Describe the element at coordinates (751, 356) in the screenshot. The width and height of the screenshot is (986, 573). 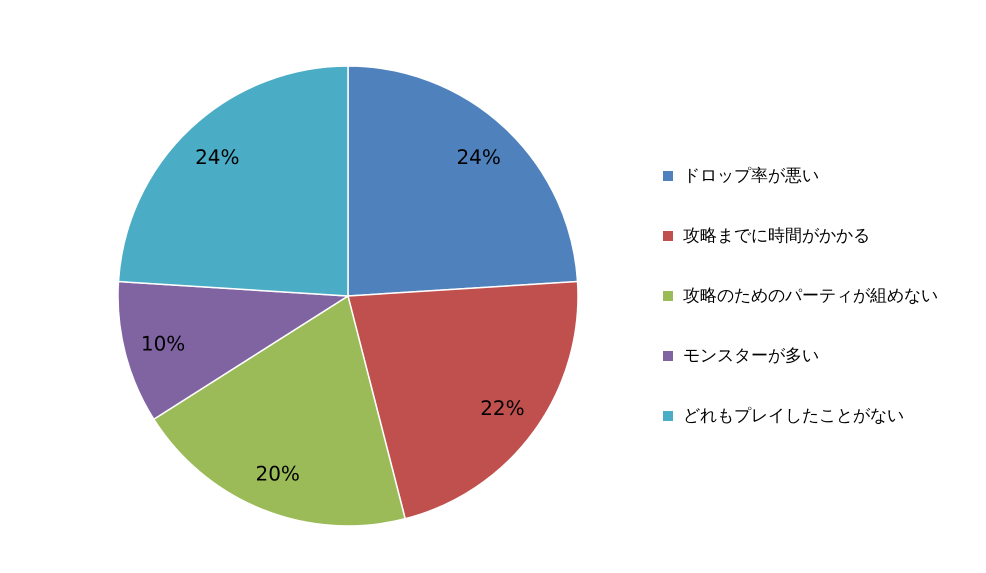
I see `legend-label: モンスターが多い` at that location.